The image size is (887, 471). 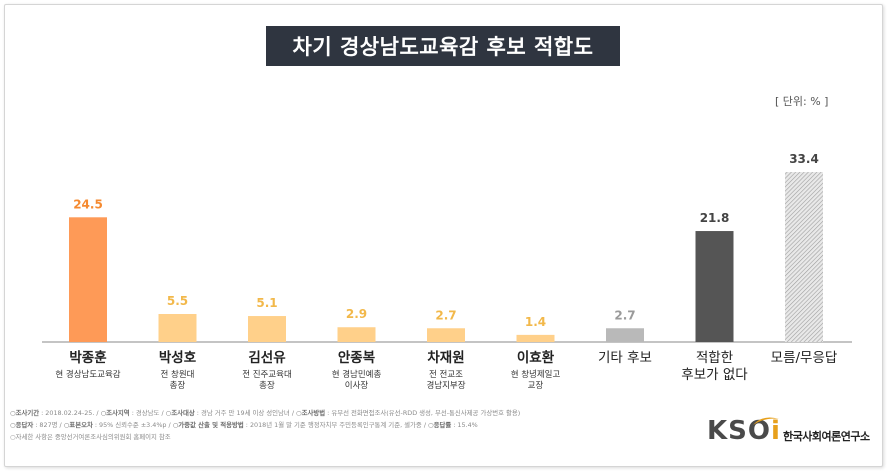 What do you see at coordinates (804, 358) in the screenshot?
I see `category-label-9: 모름/무응답` at bounding box center [804, 358].